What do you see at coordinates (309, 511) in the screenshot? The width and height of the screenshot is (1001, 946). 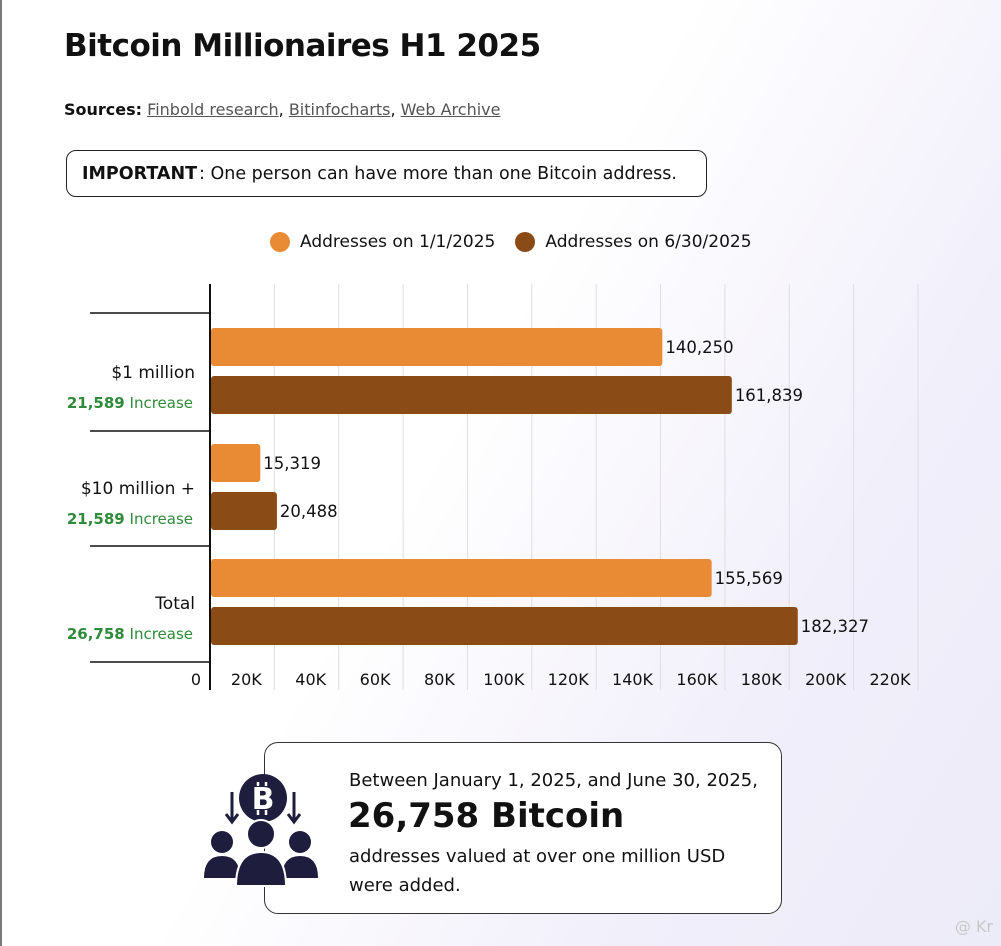 I see `bar-value-label: 20,488` at bounding box center [309, 511].